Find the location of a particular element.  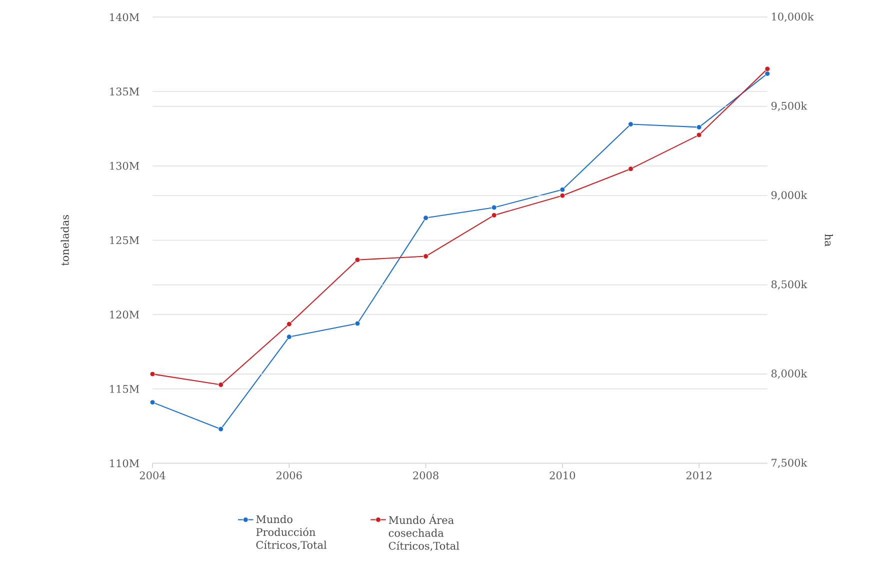

y-tick-label: 115M is located at coordinates (125, 388).